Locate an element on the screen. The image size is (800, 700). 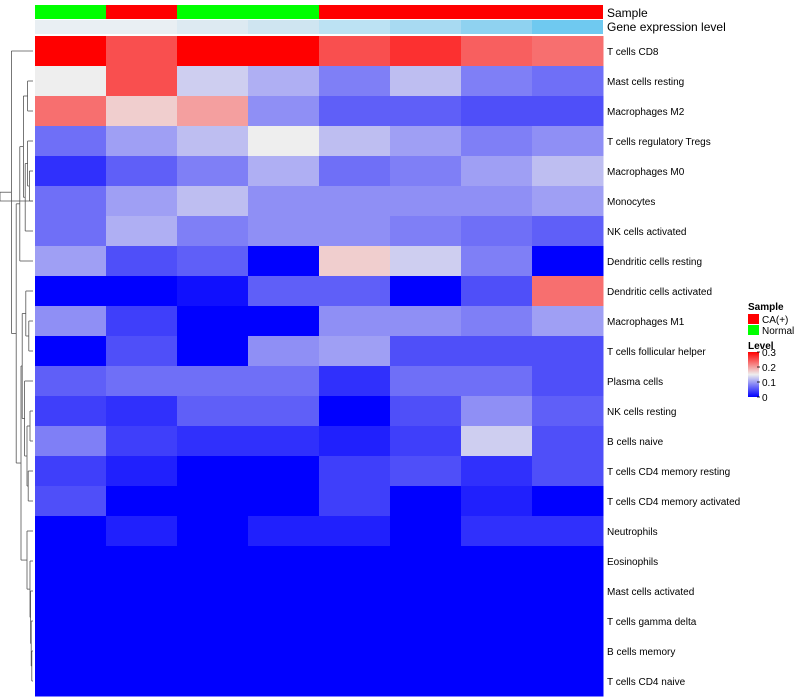
row-label: Monocytes is located at coordinates (631, 202).